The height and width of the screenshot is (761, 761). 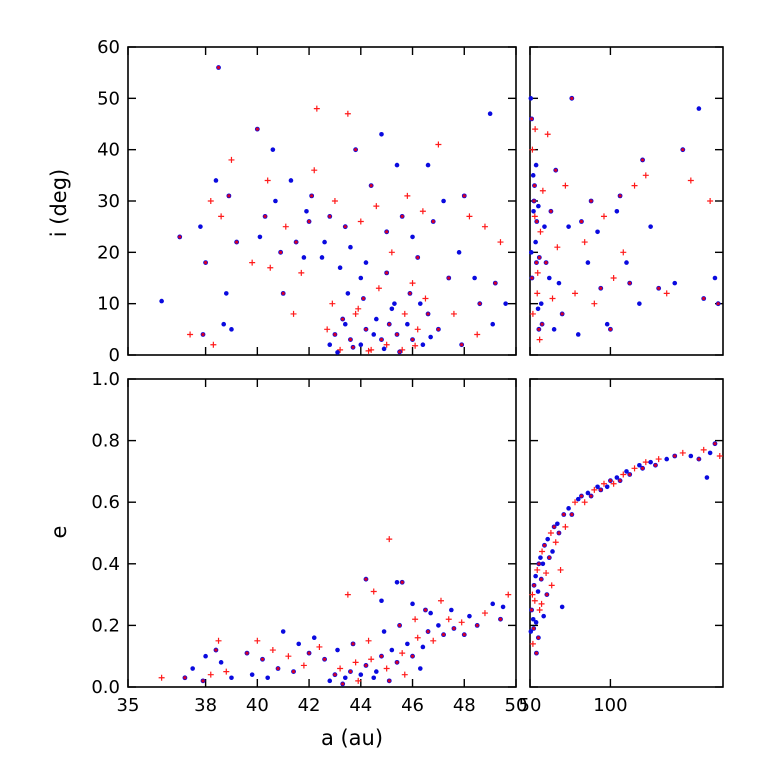 I want to click on x-tick-label: 50, so click(x=530, y=705).